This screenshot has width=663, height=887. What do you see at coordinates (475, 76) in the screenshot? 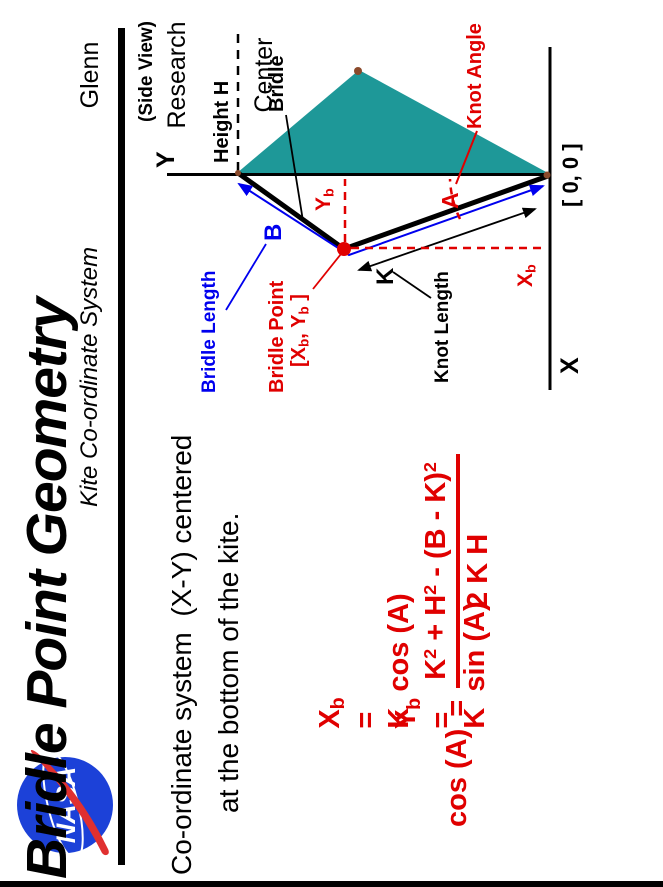
I see `knot-angle-label: Knot Angle` at bounding box center [475, 76].